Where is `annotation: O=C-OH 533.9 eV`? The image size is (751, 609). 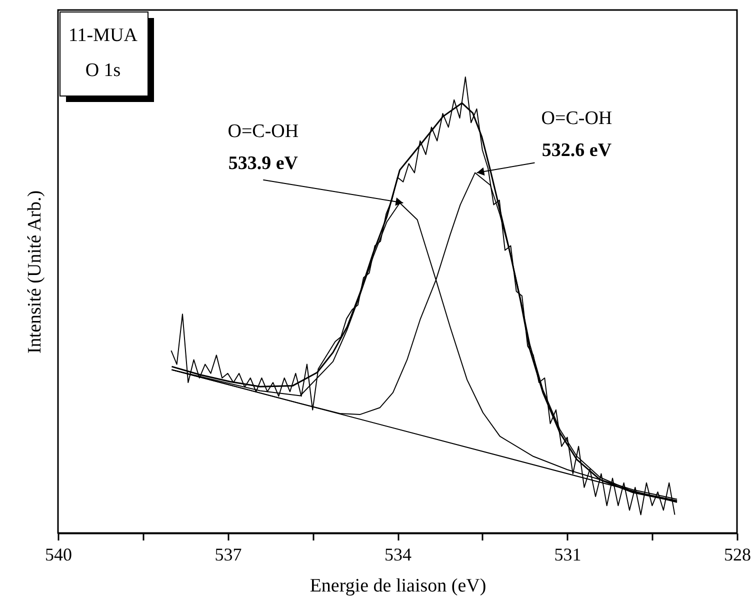 annotation: O=C-OH 533.9 eV is located at coordinates (263, 147).